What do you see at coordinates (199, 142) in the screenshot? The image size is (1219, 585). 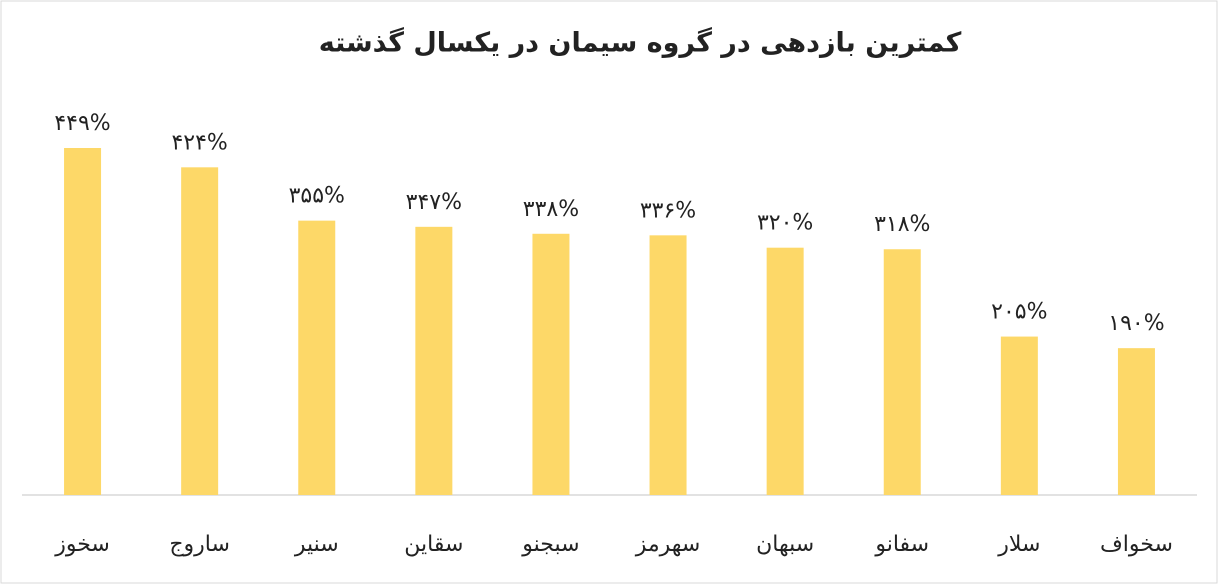 I see `value-label: ۴۲۴%` at bounding box center [199, 142].